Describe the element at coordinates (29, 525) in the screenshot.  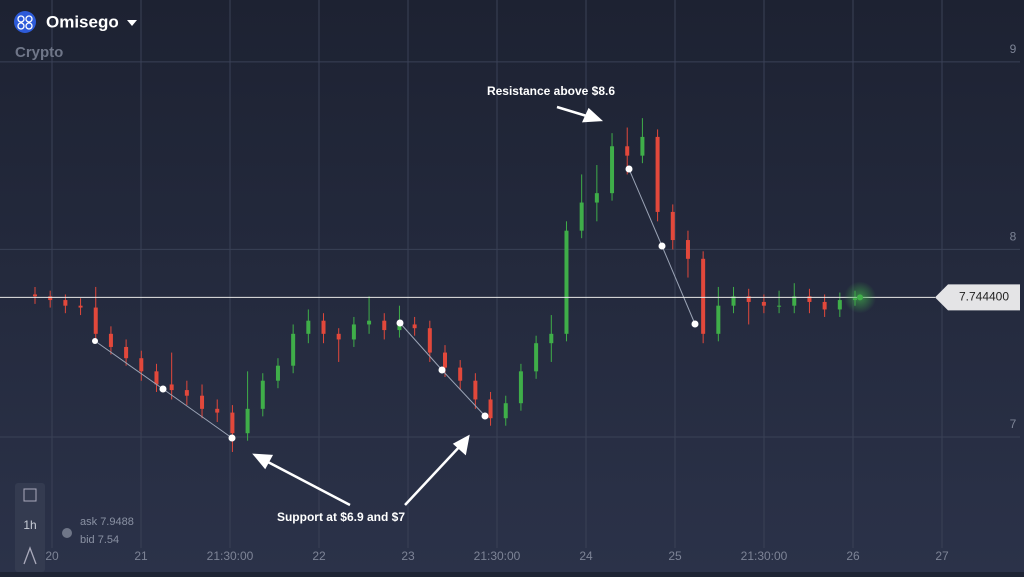
I see `interval-button: 1h` at that location.